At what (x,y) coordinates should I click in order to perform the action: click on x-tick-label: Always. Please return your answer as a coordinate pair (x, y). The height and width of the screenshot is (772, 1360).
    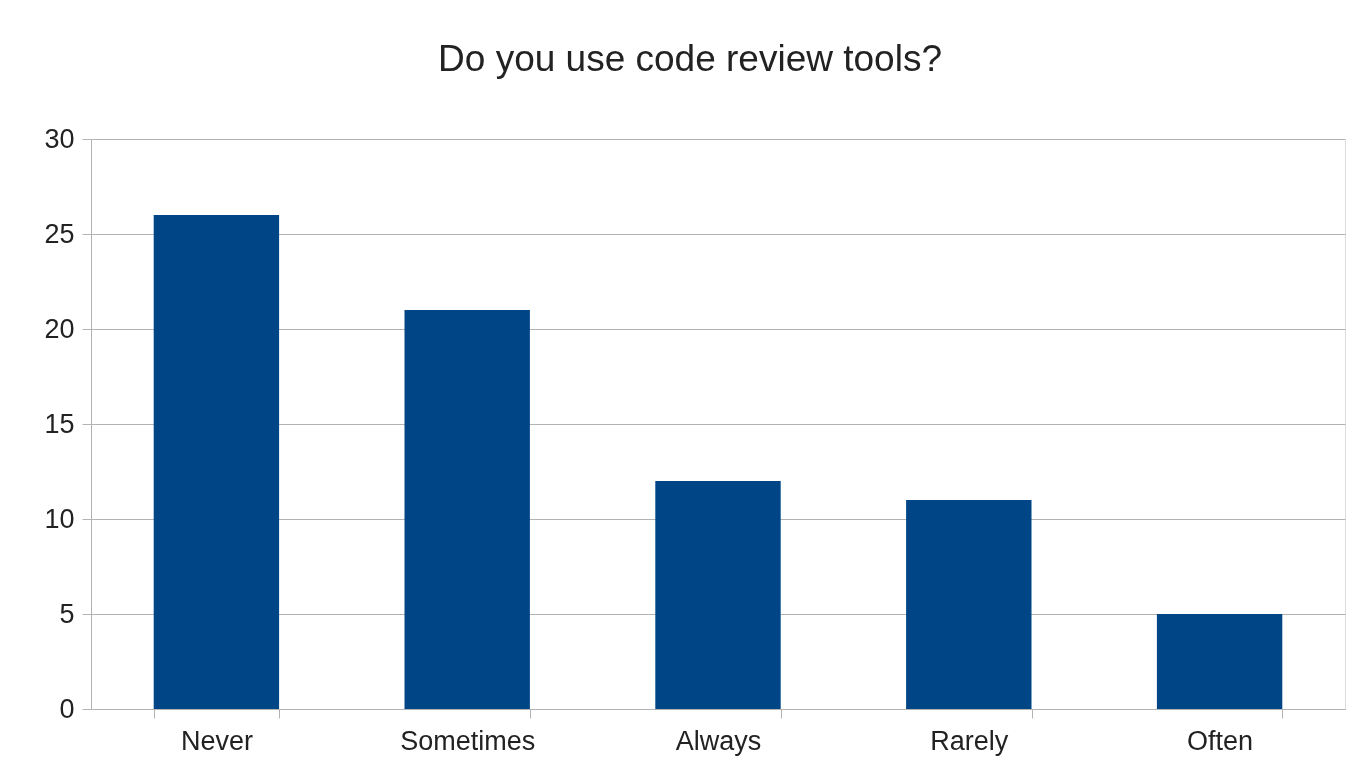
    Looking at the image, I should click on (718, 740).